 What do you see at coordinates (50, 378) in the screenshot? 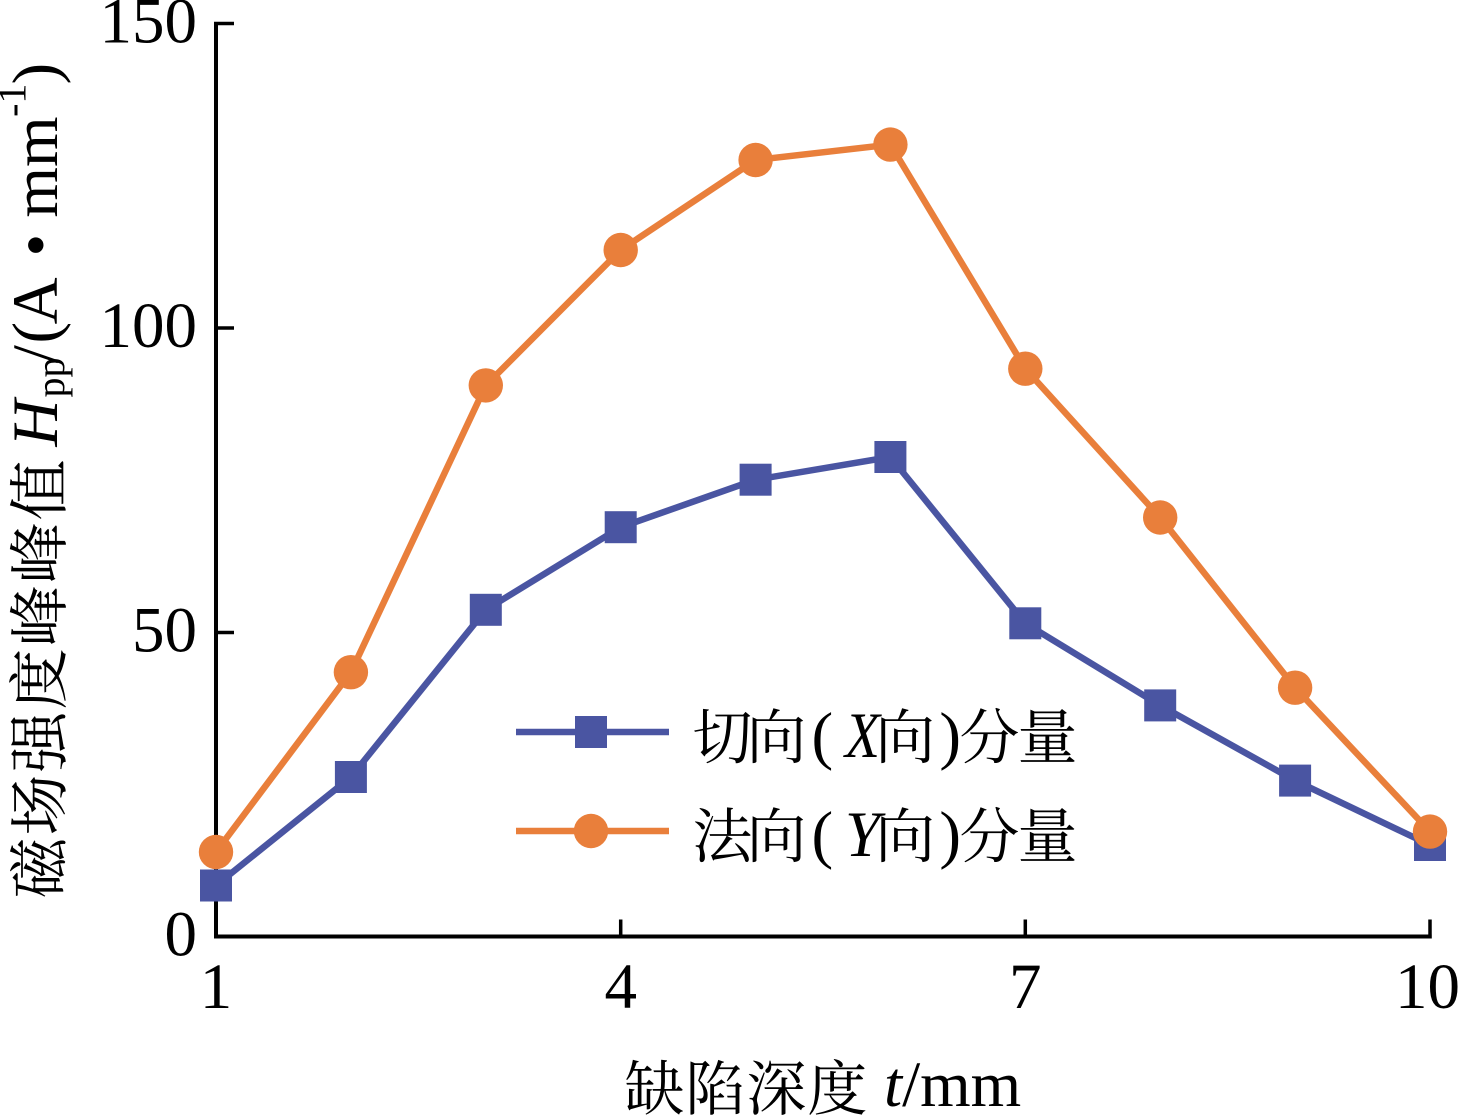
I see `svg-text: pp` at bounding box center [50, 378].